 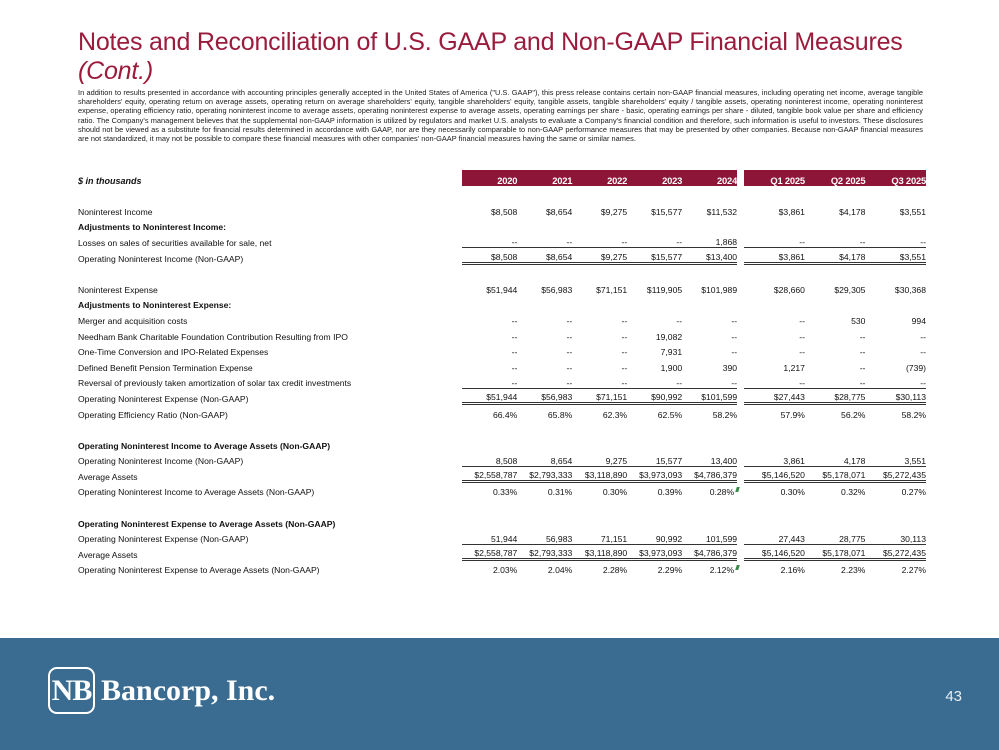 I want to click on row-value: $90,992, so click(x=655, y=397).